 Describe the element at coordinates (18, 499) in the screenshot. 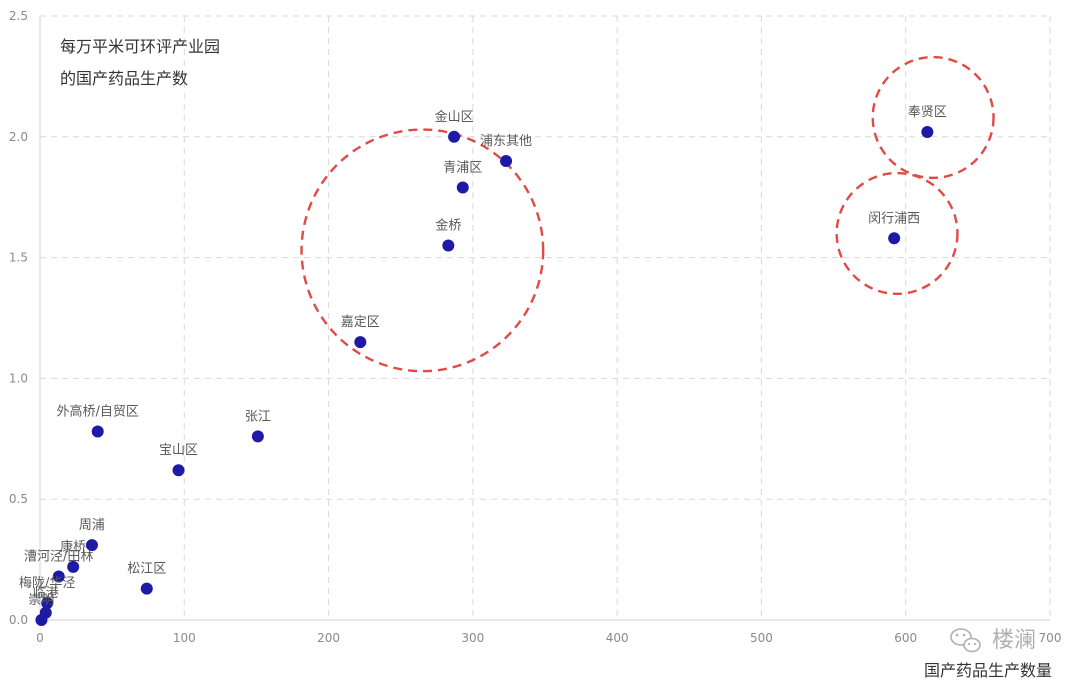

I see `y-tick-label: 0.5` at that location.